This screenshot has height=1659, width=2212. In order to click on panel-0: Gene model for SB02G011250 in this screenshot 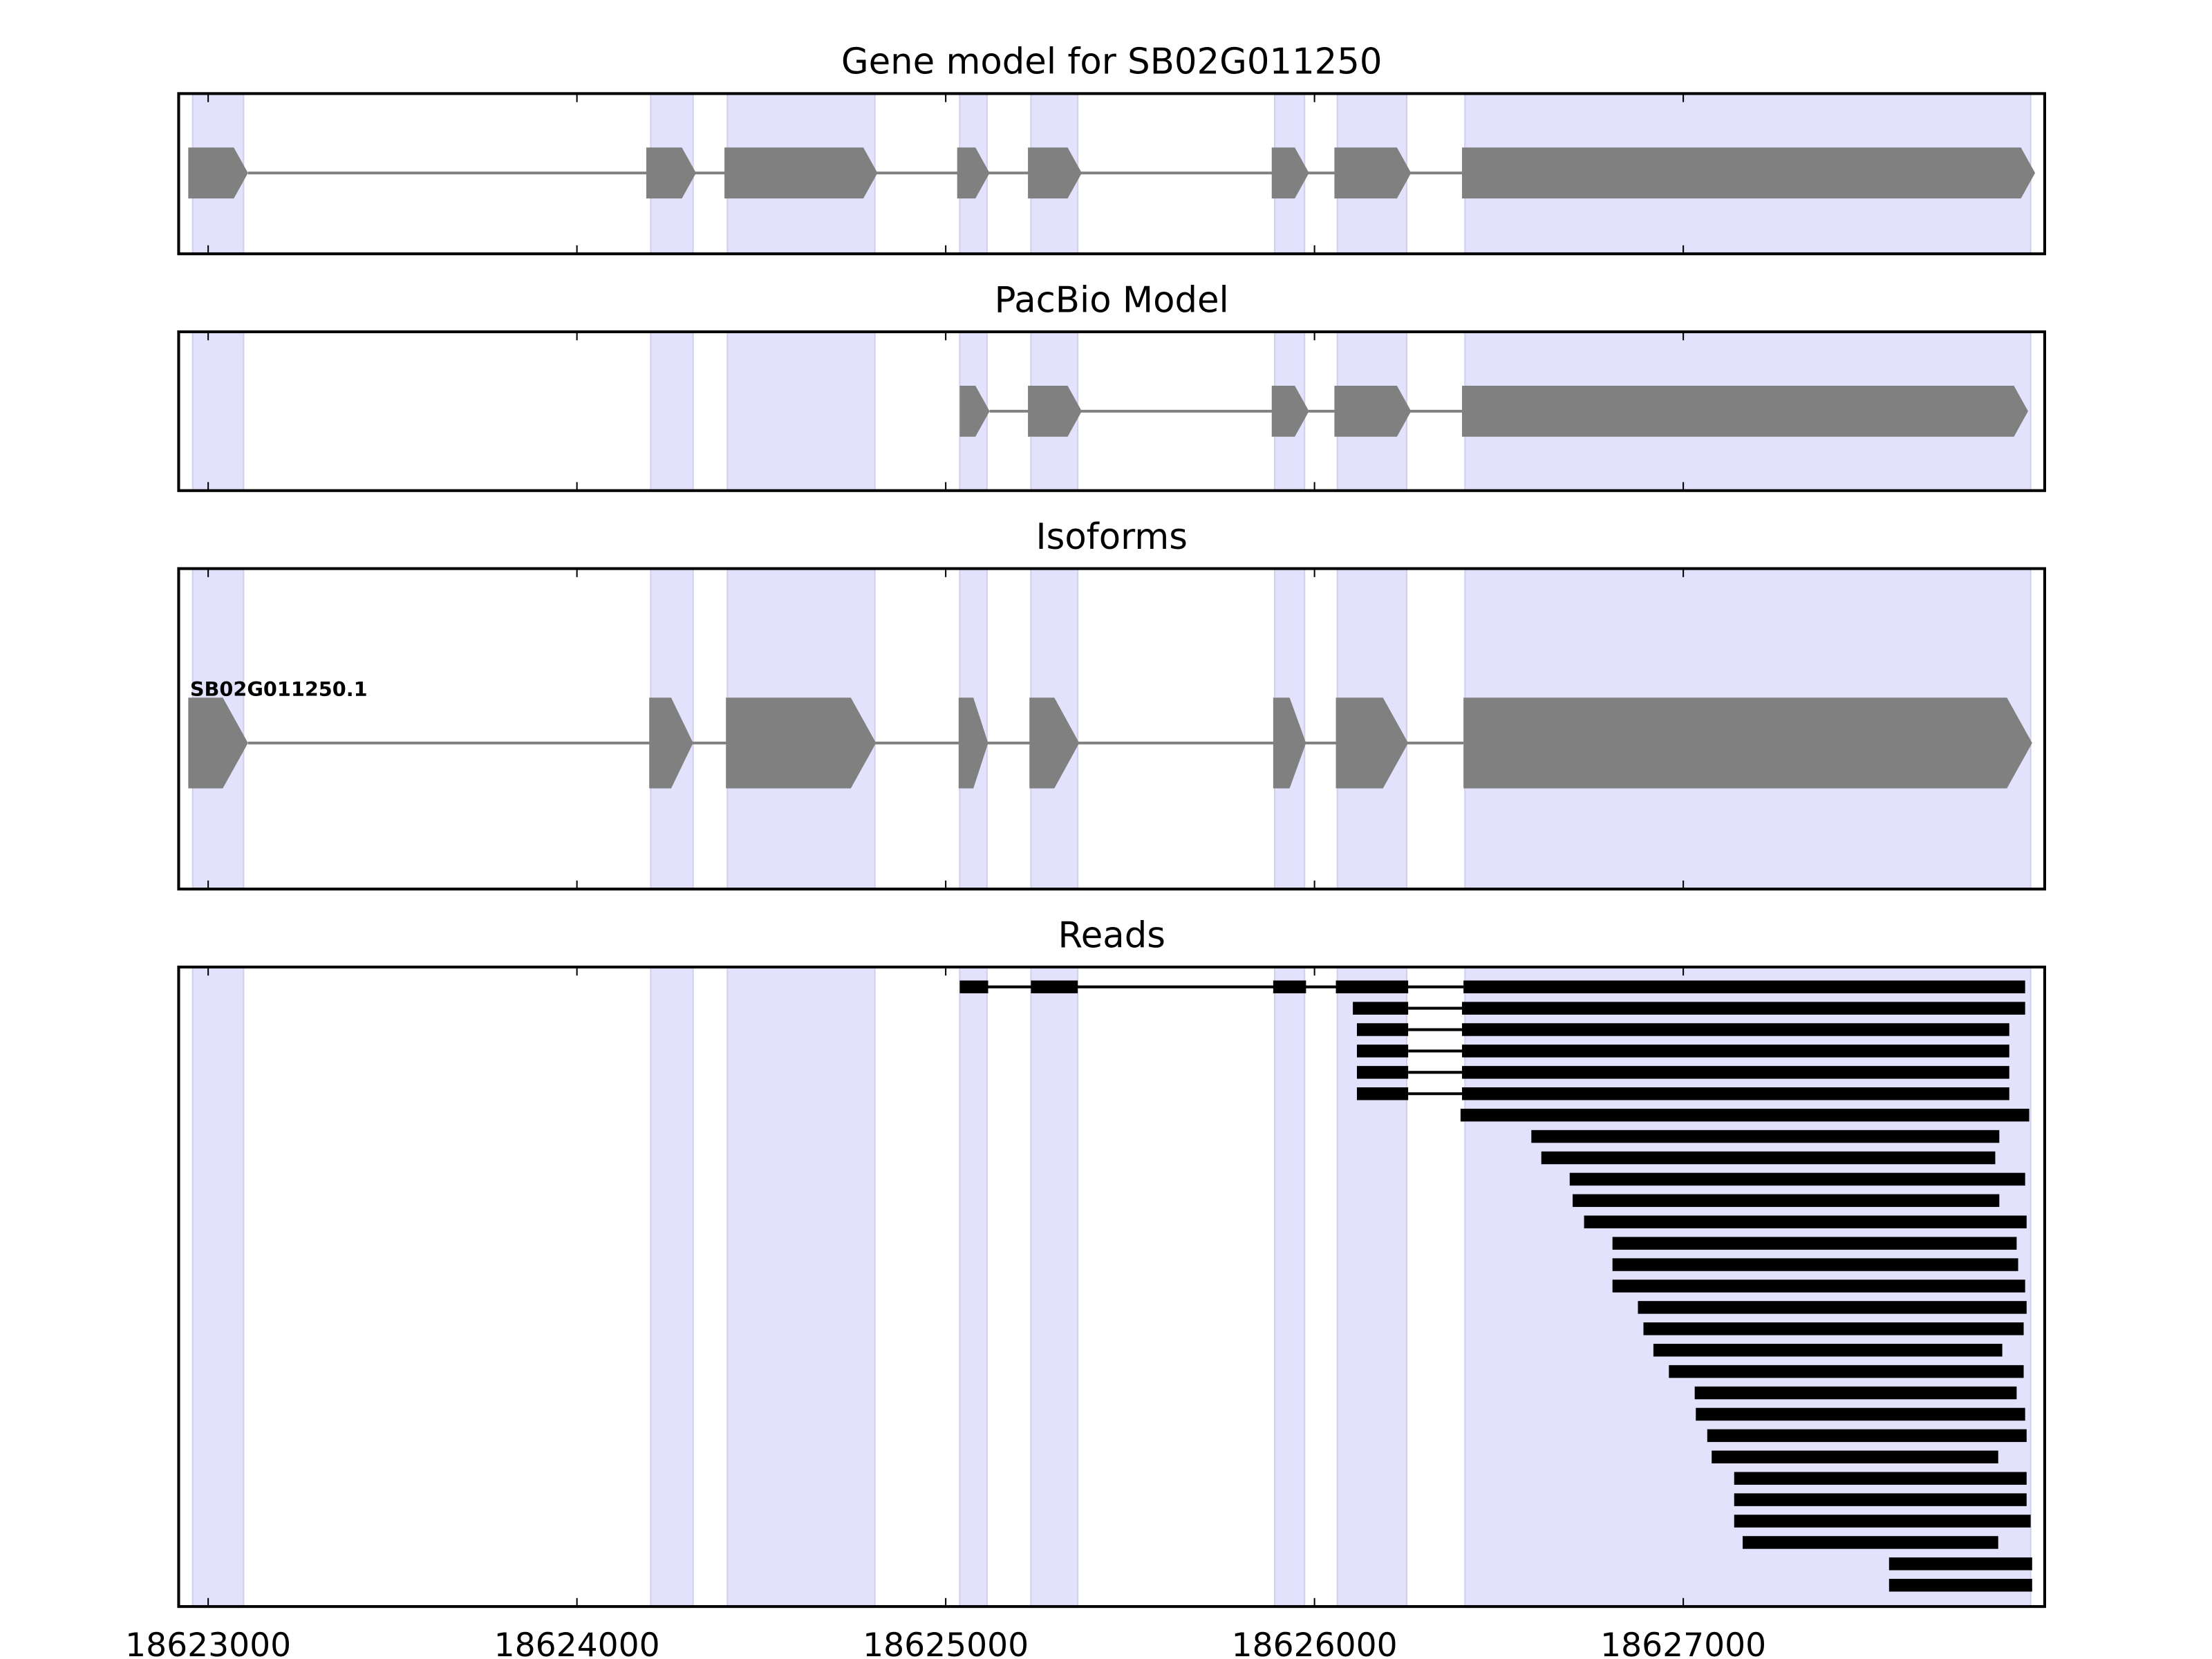, I will do `click(1111, 148)`.